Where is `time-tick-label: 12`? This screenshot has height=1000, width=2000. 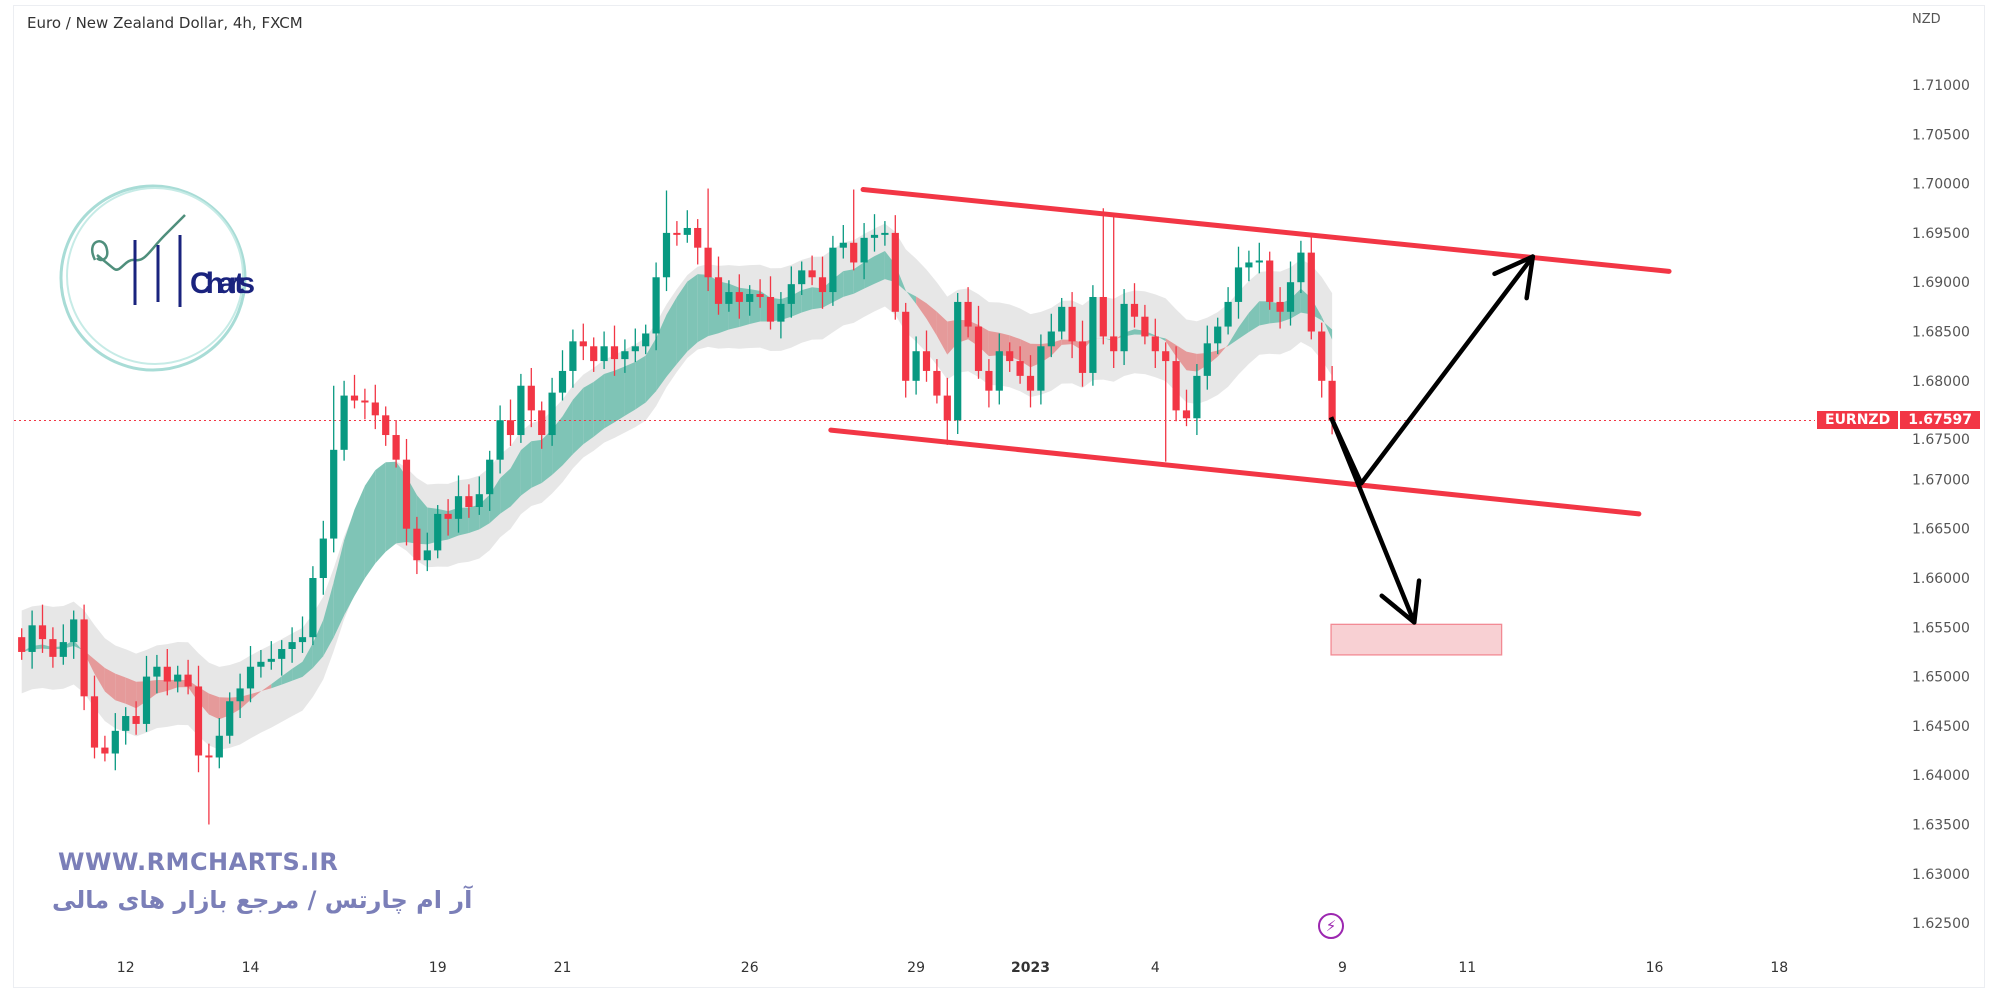 time-tick-label: 12 is located at coordinates (126, 968).